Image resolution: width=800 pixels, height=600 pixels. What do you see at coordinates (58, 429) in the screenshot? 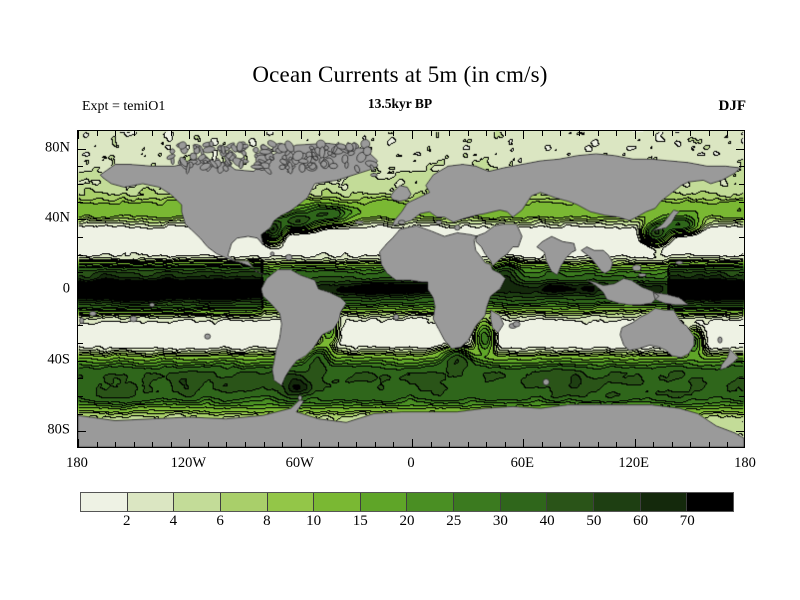
I see `y-axis-tick-label: 80S` at bounding box center [58, 429].